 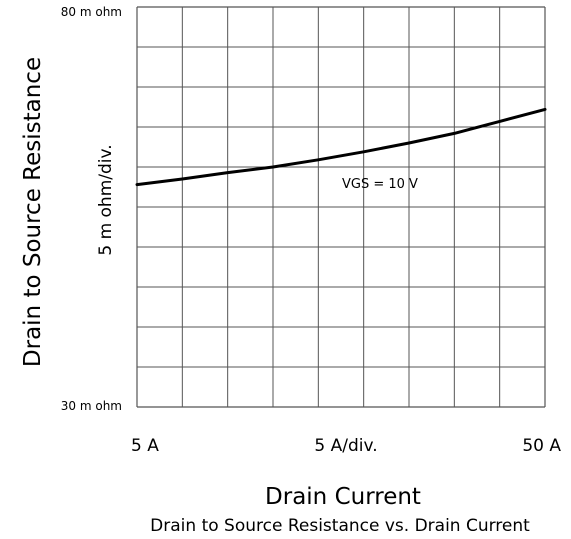 I want to click on series-line, so click(x=341, y=147).